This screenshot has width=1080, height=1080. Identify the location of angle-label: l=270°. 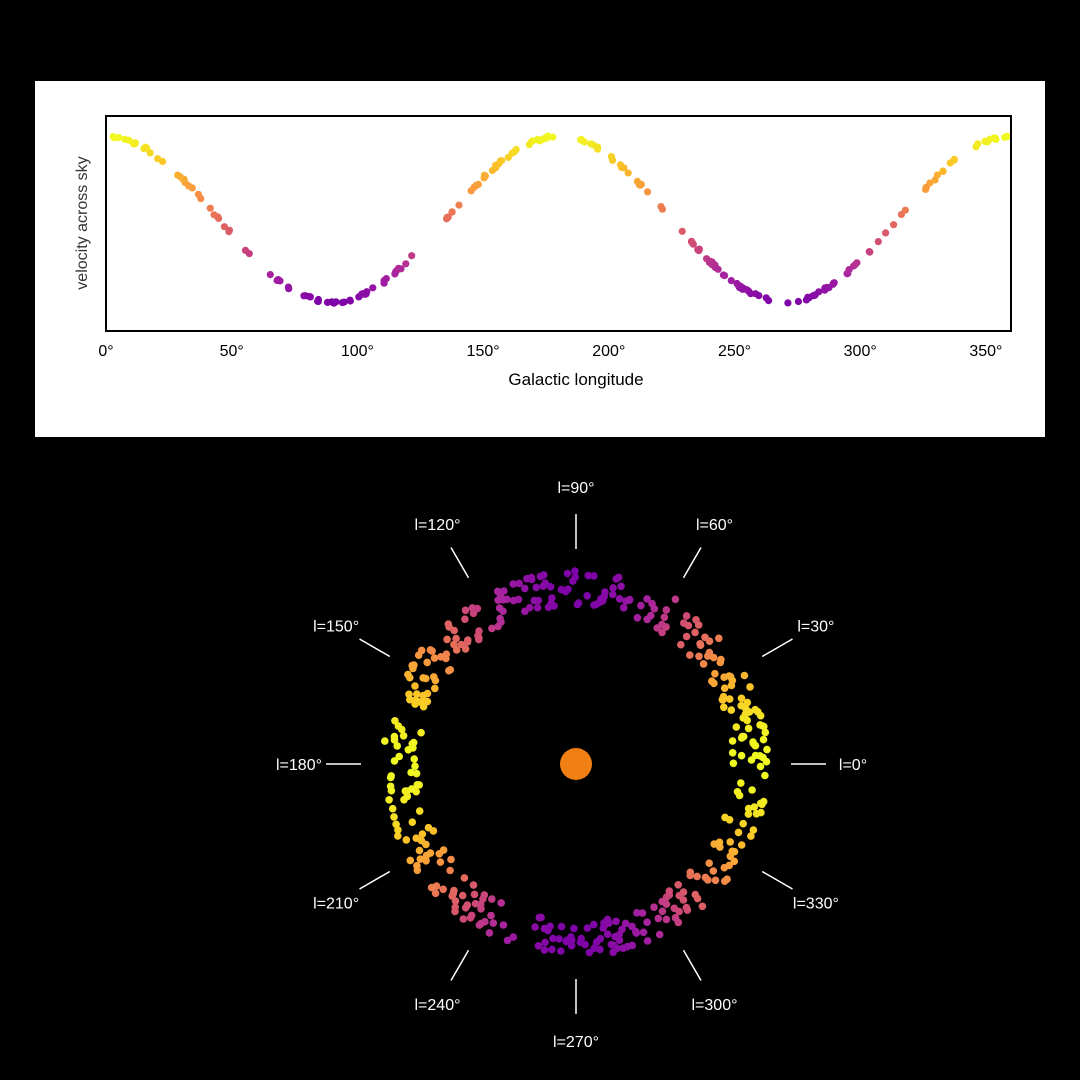
(576, 1042).